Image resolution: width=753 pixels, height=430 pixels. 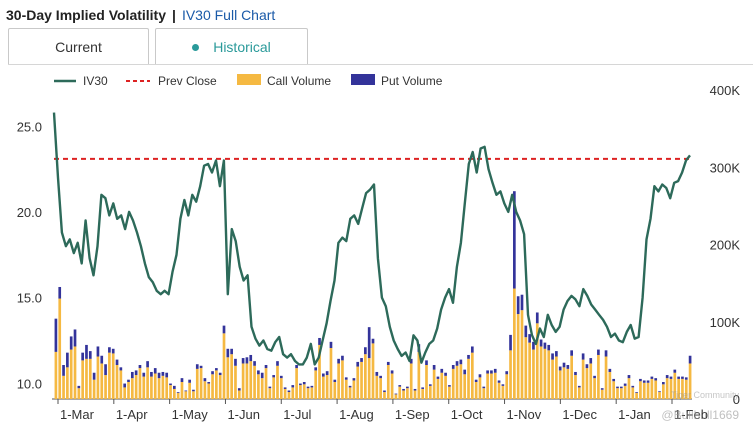 I want to click on x-tick-label: 1-Feb, so click(x=691, y=414).